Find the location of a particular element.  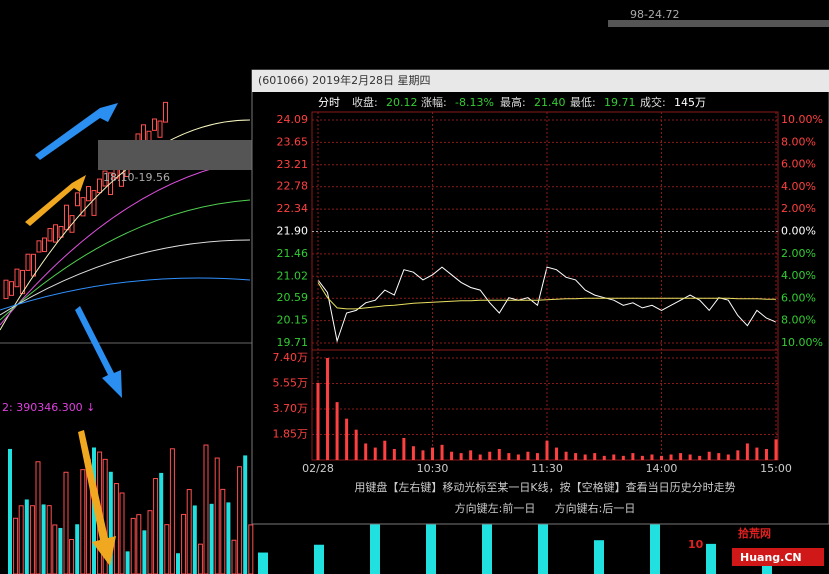

y2-tick-label: 2.00% is located at coordinates (798, 253).